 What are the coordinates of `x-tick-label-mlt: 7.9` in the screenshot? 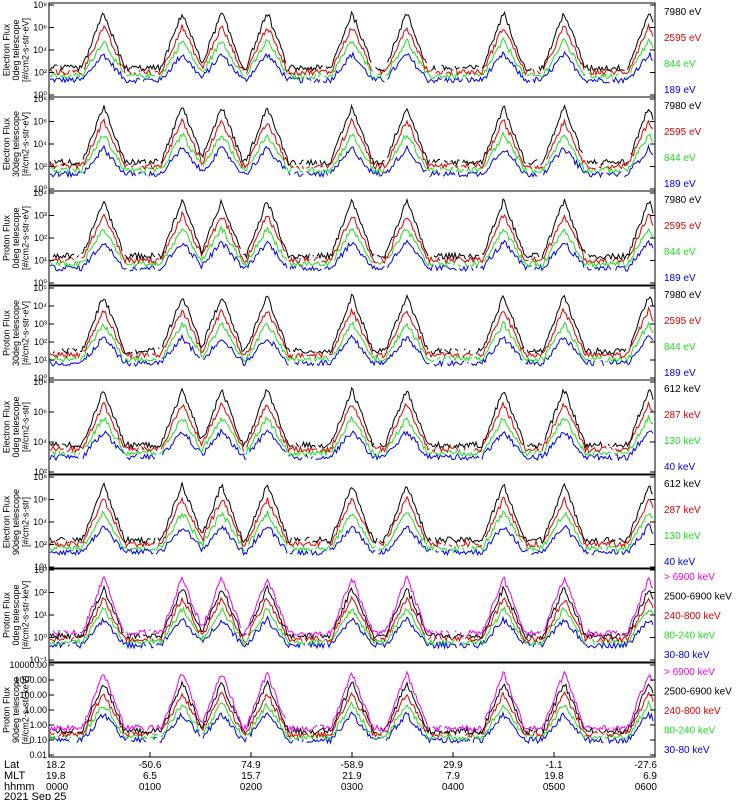 It's located at (453, 776).